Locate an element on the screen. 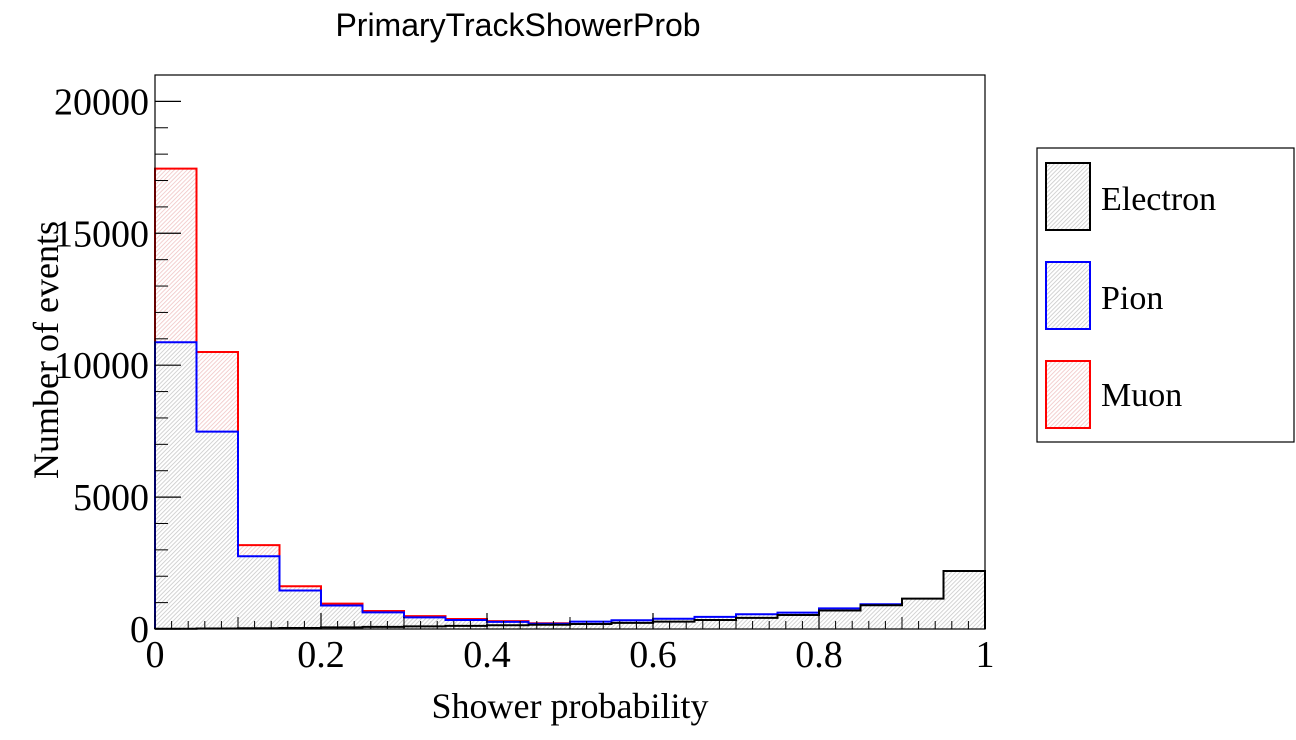 This screenshot has width=1296, height=740. x-tick-label: 0.2 is located at coordinates (321, 655).